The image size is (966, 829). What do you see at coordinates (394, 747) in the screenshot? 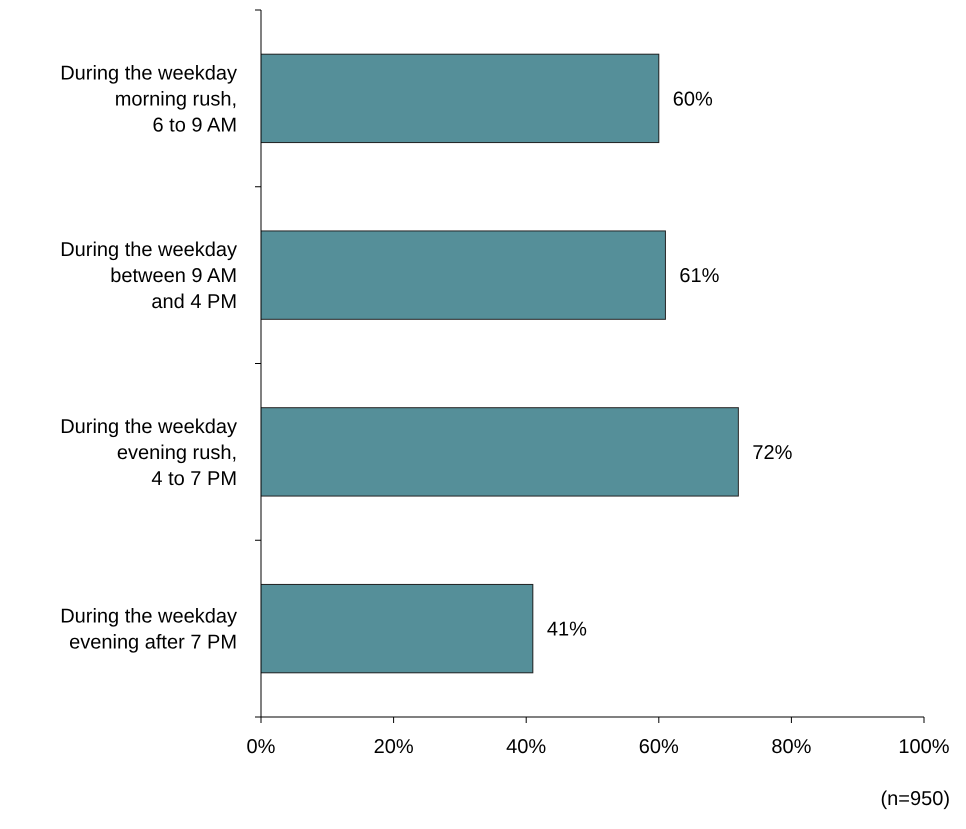
I see `x-tick-label: 20%` at bounding box center [394, 747].